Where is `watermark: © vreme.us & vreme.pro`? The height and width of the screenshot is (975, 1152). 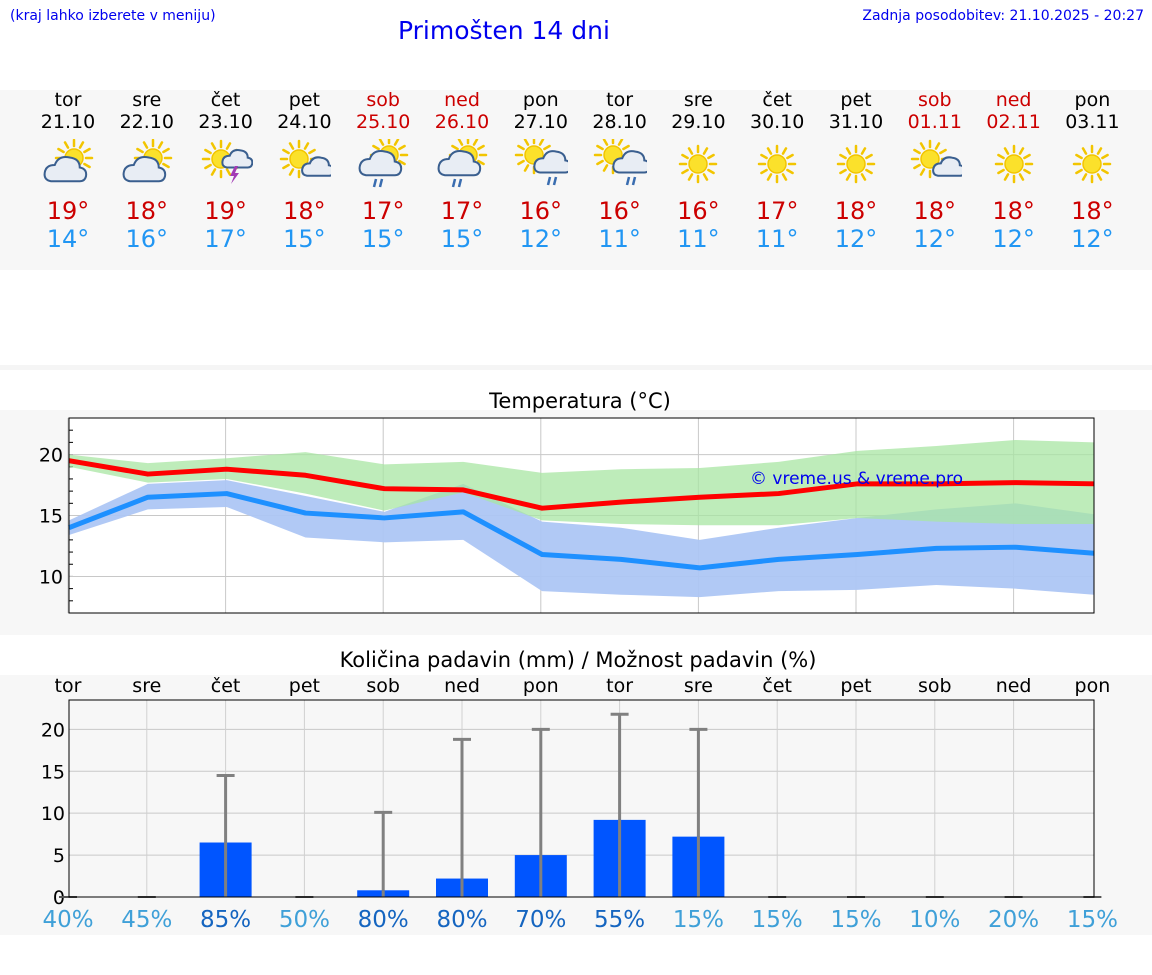 watermark: © vreme.us & vreme.pro is located at coordinates (856, 479).